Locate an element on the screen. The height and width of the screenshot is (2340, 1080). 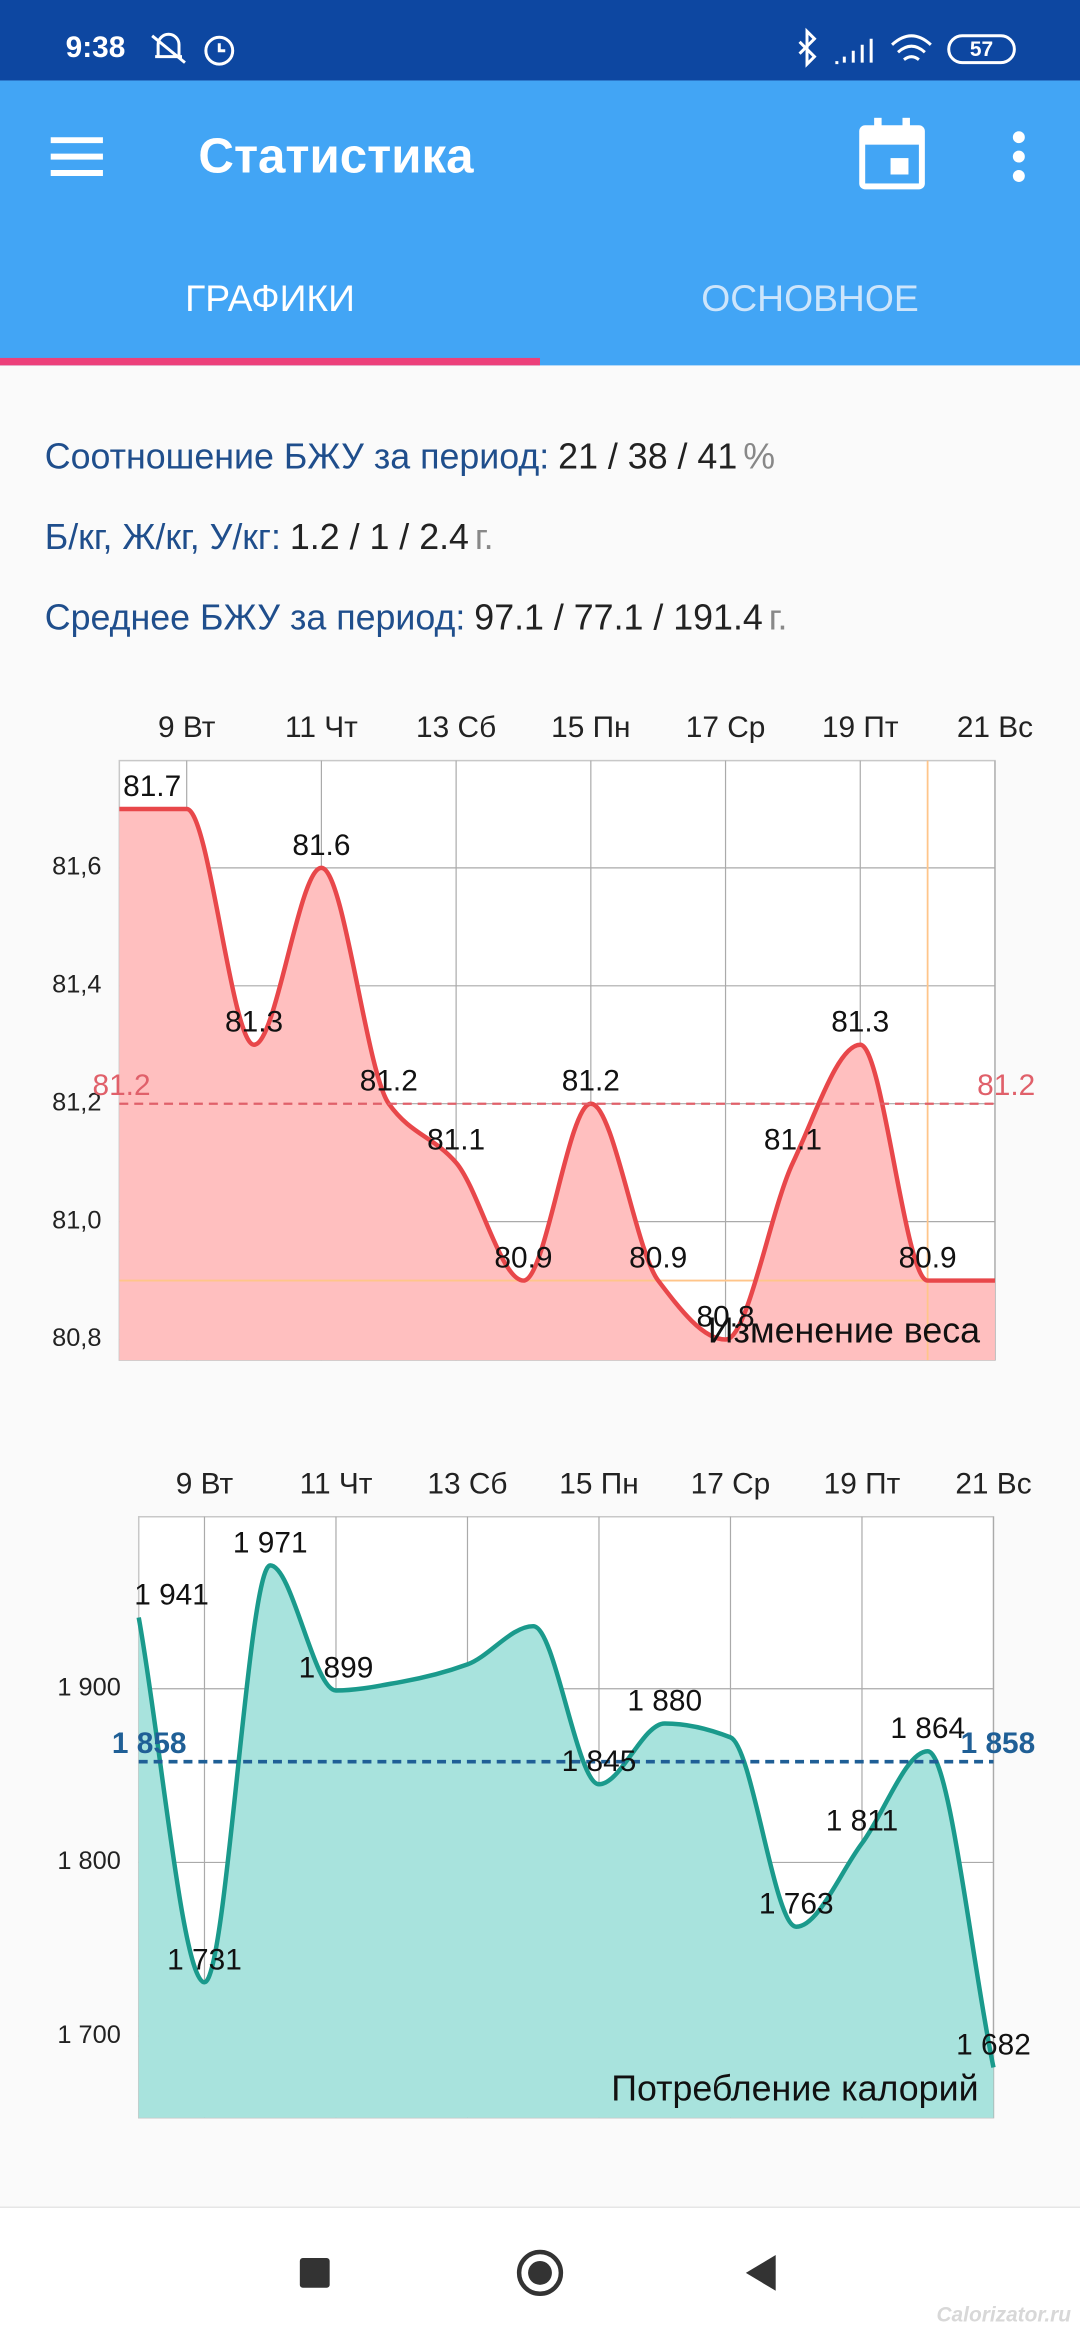
mute-icon is located at coordinates (168, 48).